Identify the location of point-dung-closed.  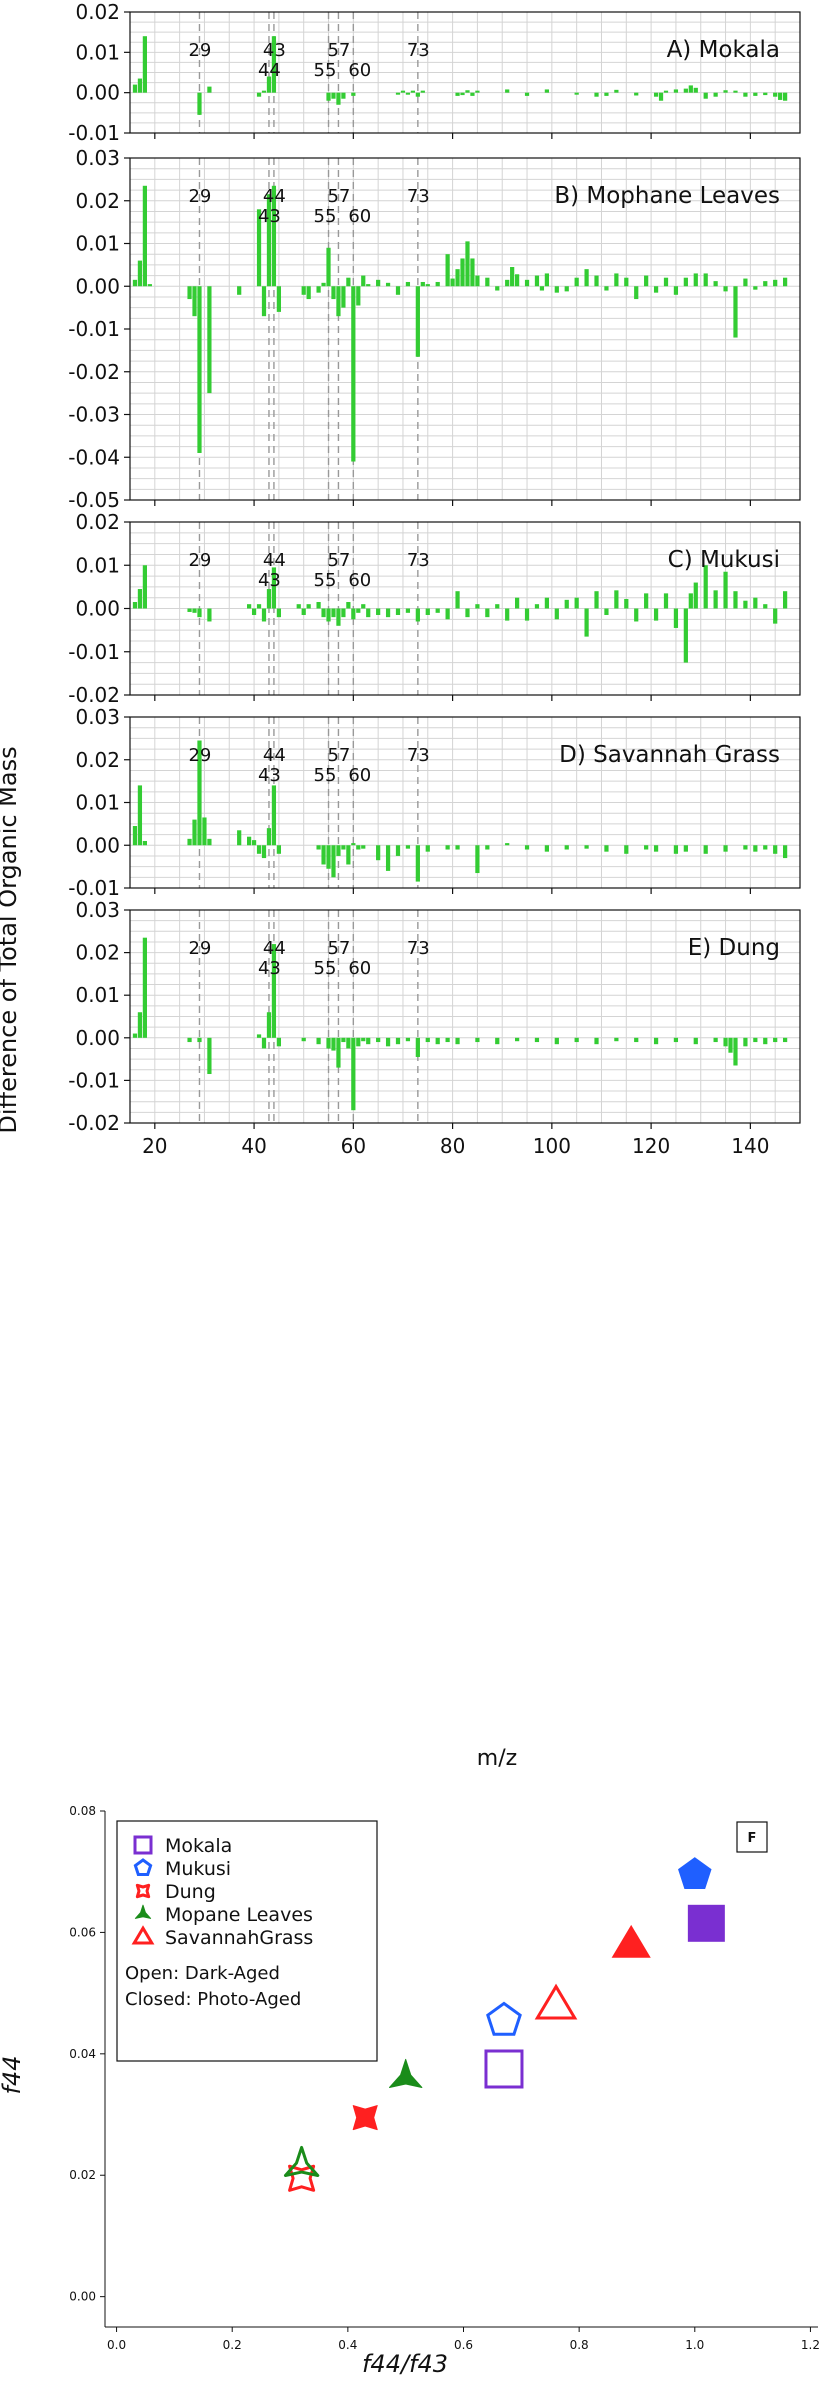
(365, 2118).